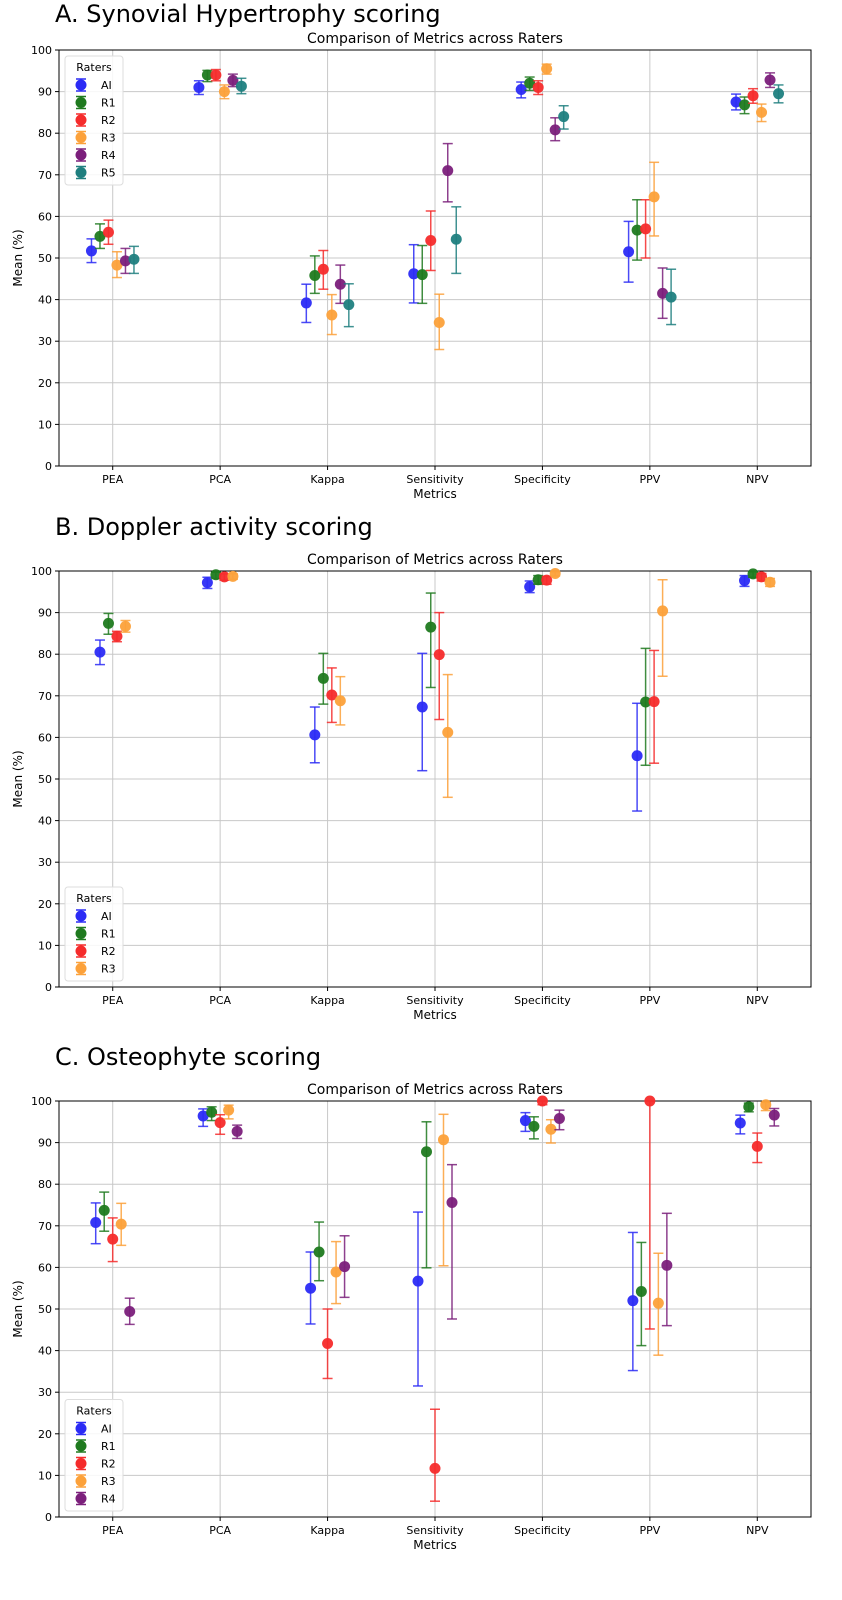 The image size is (842, 1600). Describe the element at coordinates (214, 527) in the screenshot. I see `panel-b-title: B. Doppler activity scoring` at that location.